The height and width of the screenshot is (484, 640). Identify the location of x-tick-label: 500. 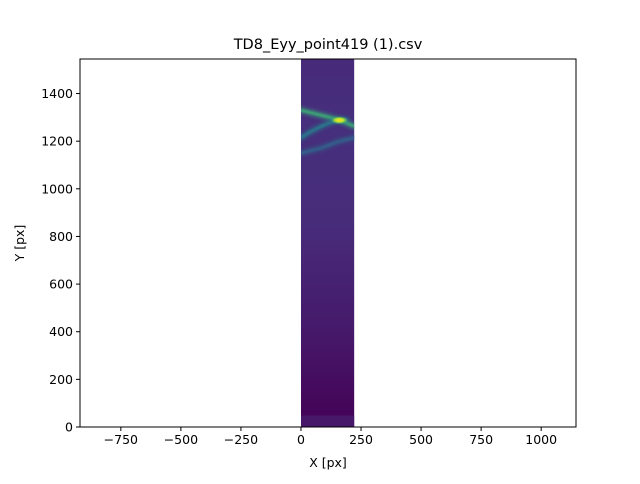
(421, 439).